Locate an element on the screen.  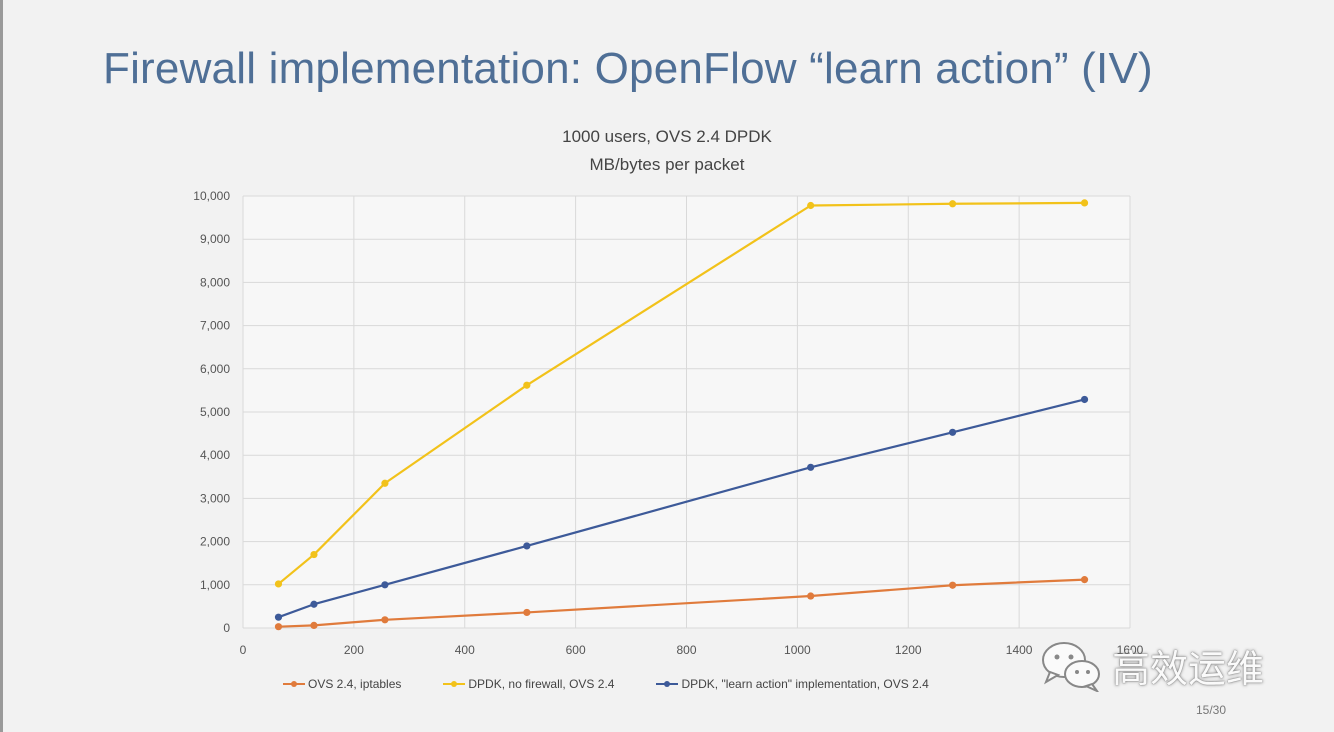
y-tick-label: 5,000 is located at coordinates (215, 412).